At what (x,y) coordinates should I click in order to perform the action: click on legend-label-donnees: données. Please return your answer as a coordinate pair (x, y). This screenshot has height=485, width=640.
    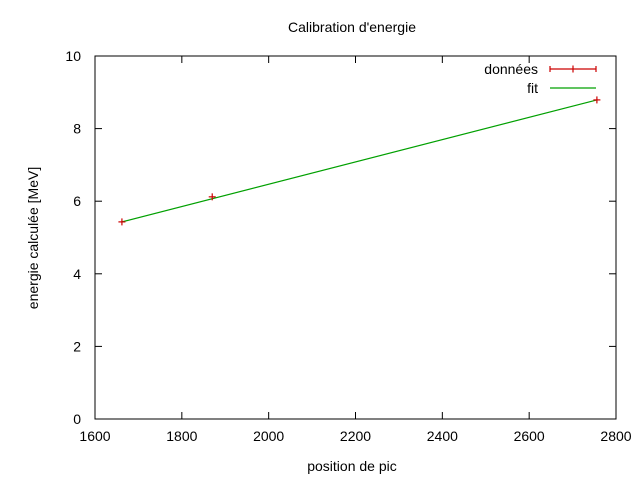
    Looking at the image, I should click on (511, 69).